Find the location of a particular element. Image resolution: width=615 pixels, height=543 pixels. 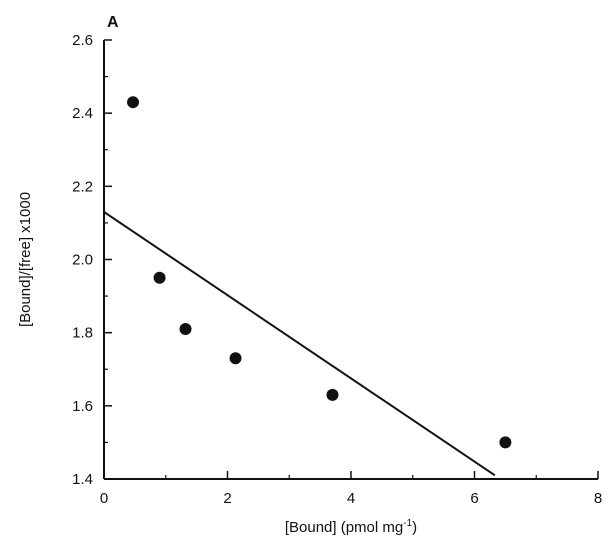

y-tick-label: 1.8 is located at coordinates (82, 333).